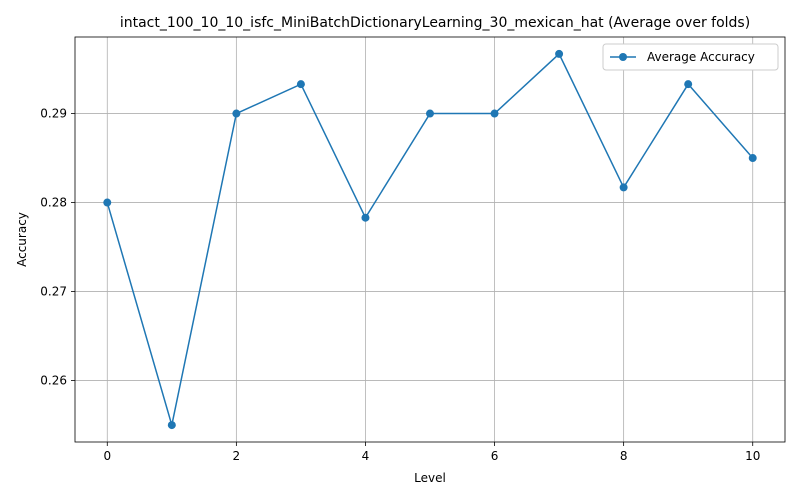 The image size is (800, 500). Describe the element at coordinates (624, 456) in the screenshot. I see `x-tick-label: 8` at that location.